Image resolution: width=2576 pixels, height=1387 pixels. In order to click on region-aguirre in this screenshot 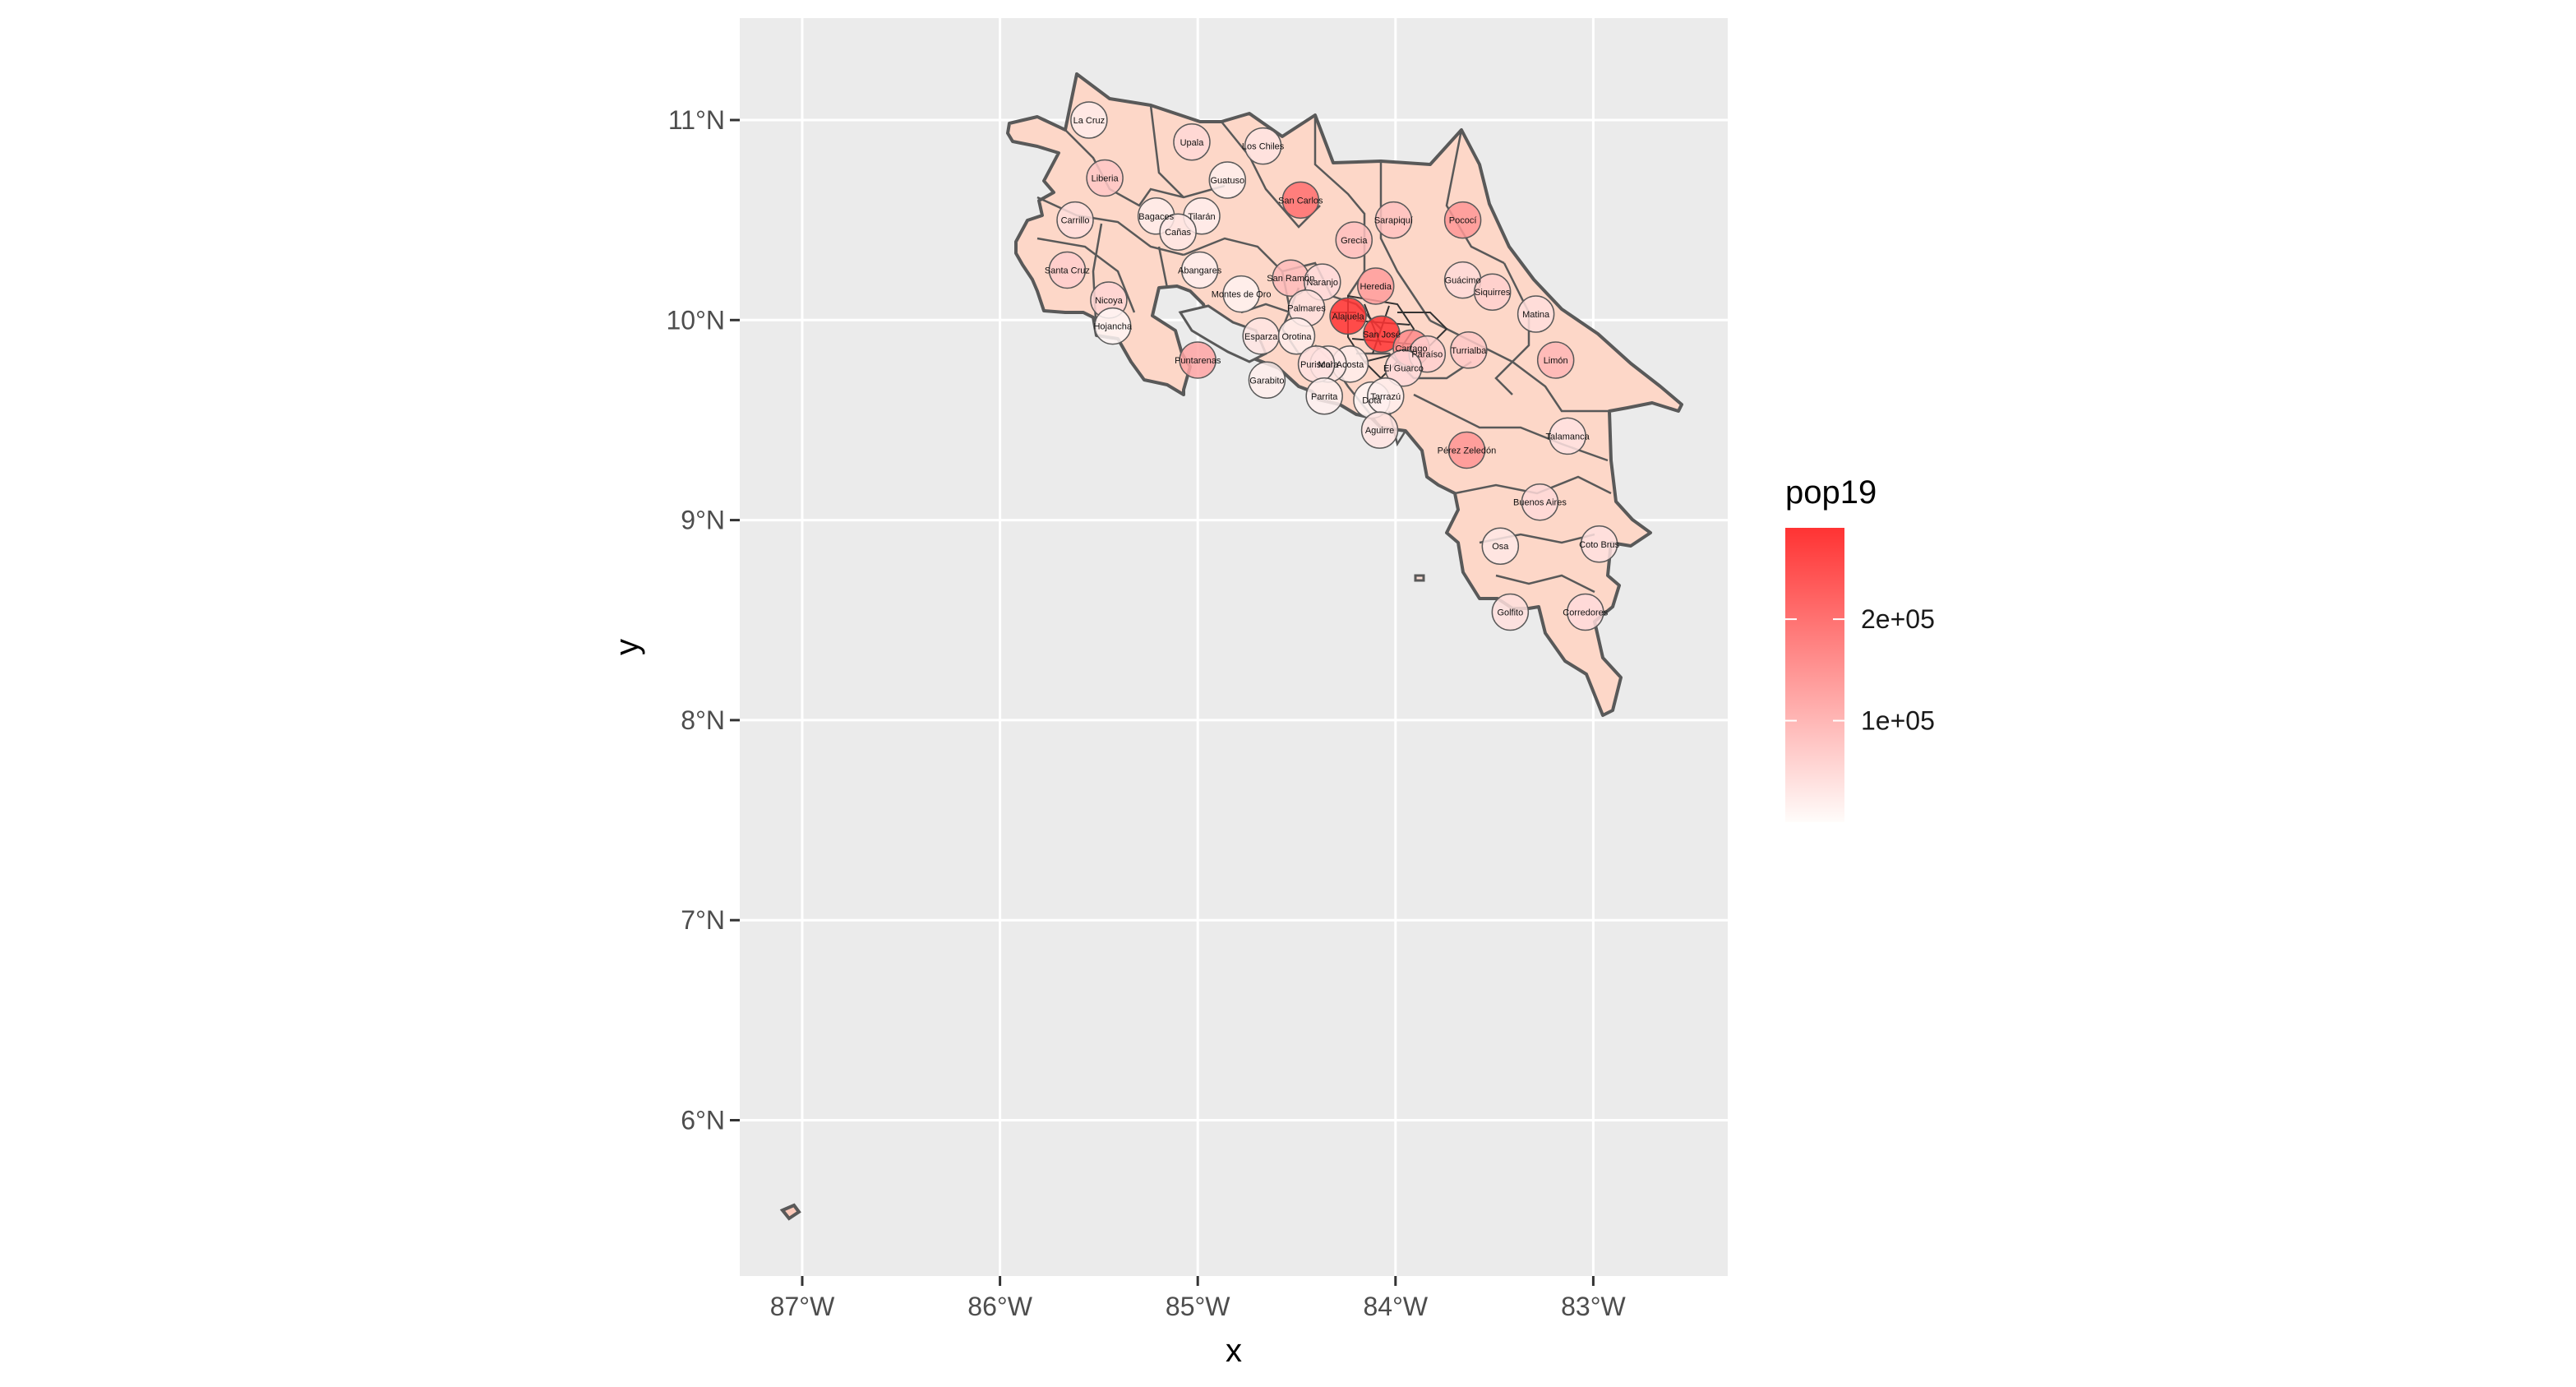, I will do `click(1380, 430)`.